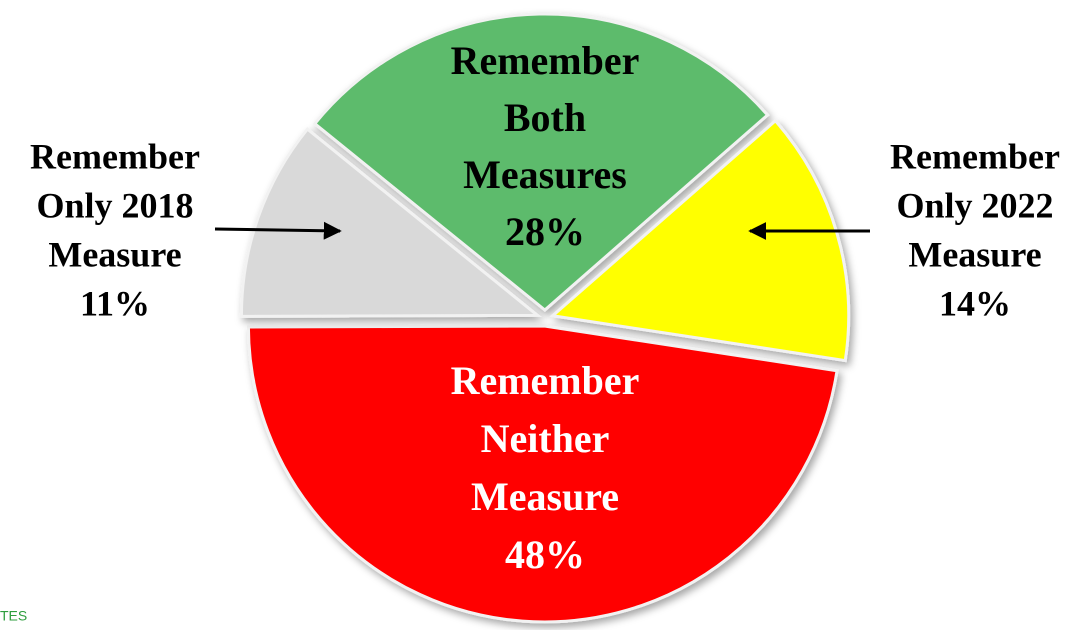  Describe the element at coordinates (545, 117) in the screenshot. I see `slice-label: Both` at that location.